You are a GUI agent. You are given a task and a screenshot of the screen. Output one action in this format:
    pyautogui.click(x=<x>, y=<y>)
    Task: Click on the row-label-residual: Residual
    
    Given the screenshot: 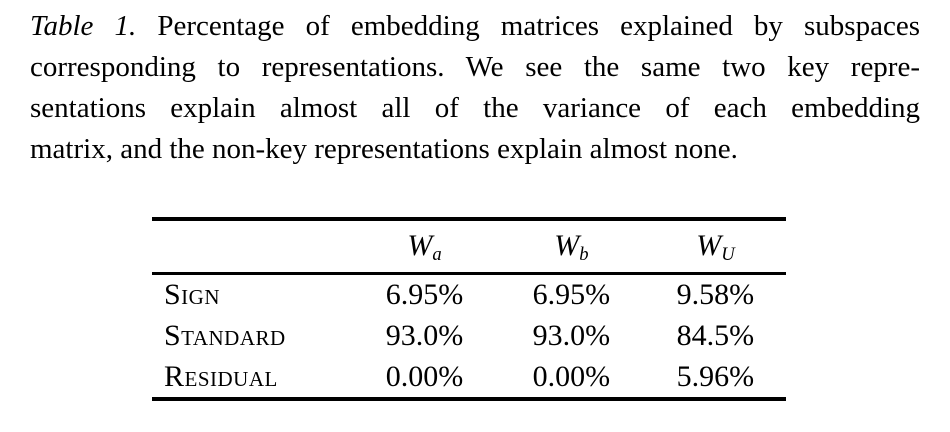 What is the action you would take?
    pyautogui.click(x=251, y=378)
    